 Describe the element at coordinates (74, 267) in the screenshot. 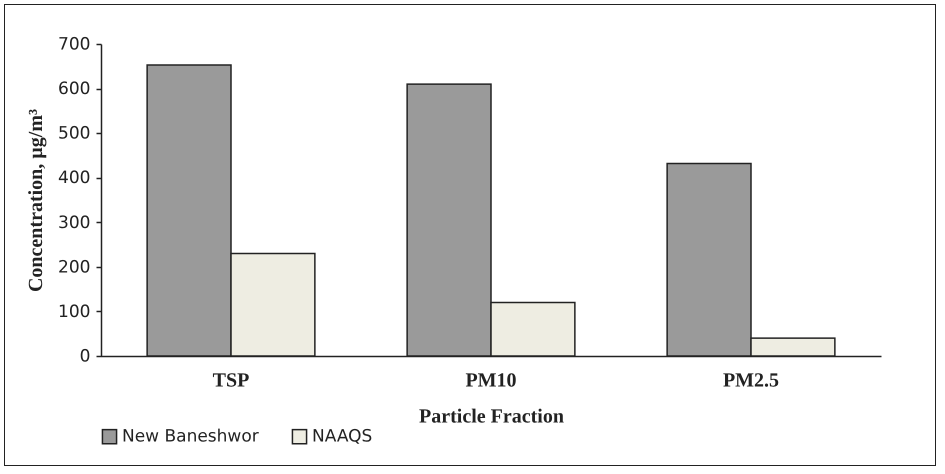

I see `y-tick-label: 200` at that location.